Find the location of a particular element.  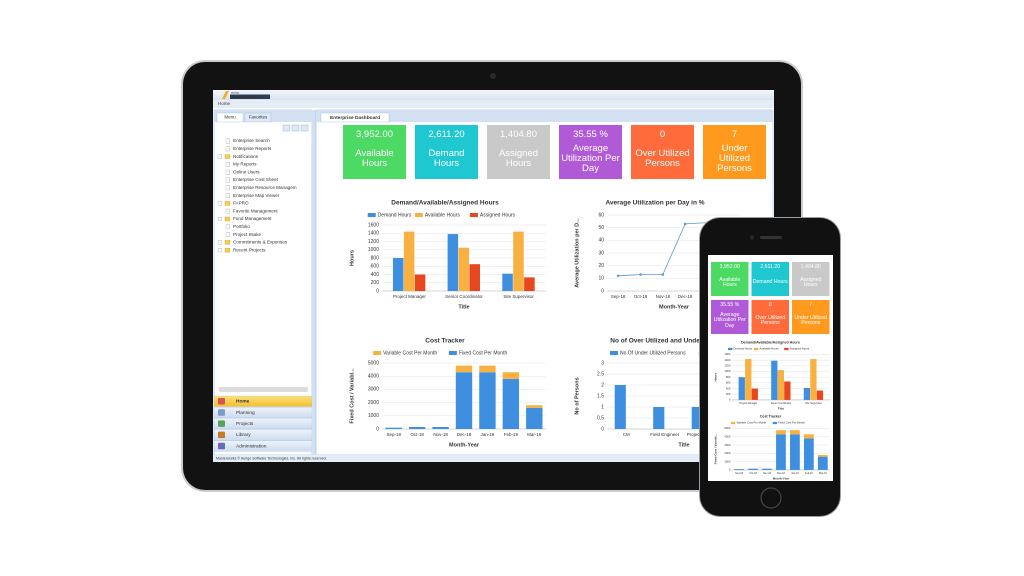

folder-icon is located at coordinates (227, 203).